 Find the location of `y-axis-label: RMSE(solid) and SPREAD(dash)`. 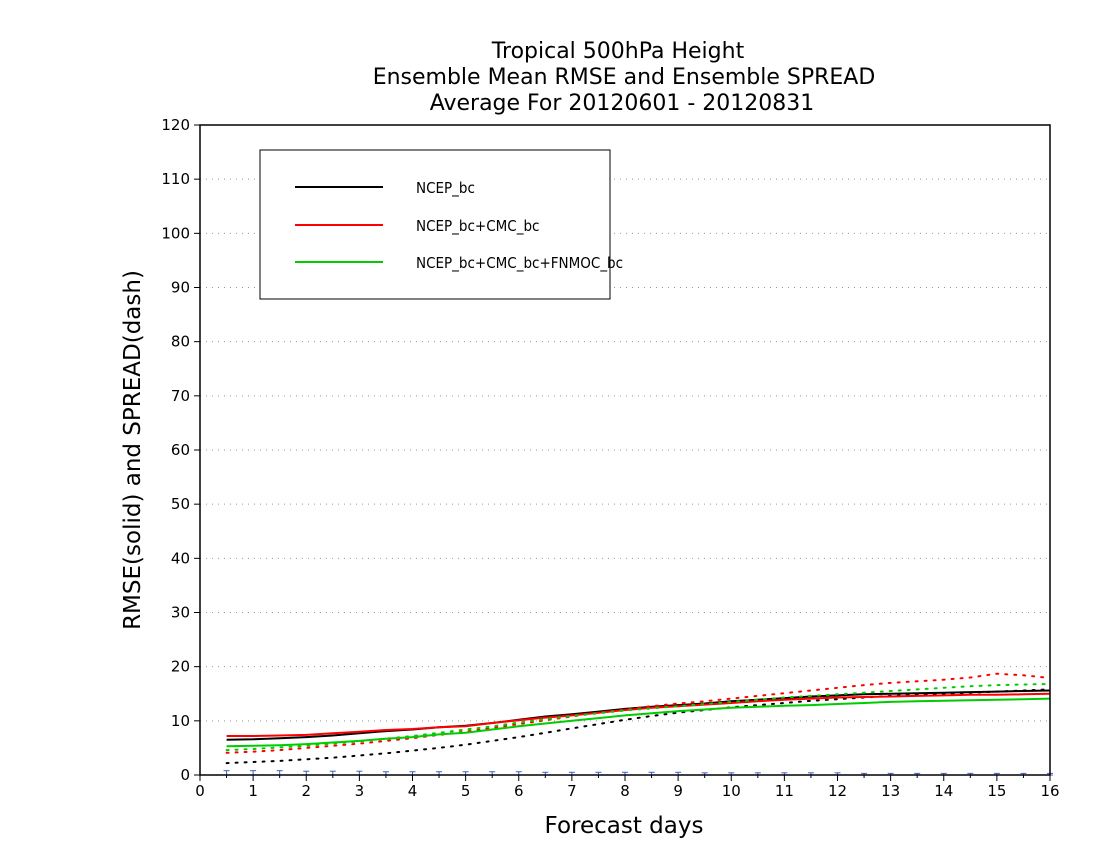

y-axis-label: RMSE(solid) and SPREAD(dash) is located at coordinates (133, 450).